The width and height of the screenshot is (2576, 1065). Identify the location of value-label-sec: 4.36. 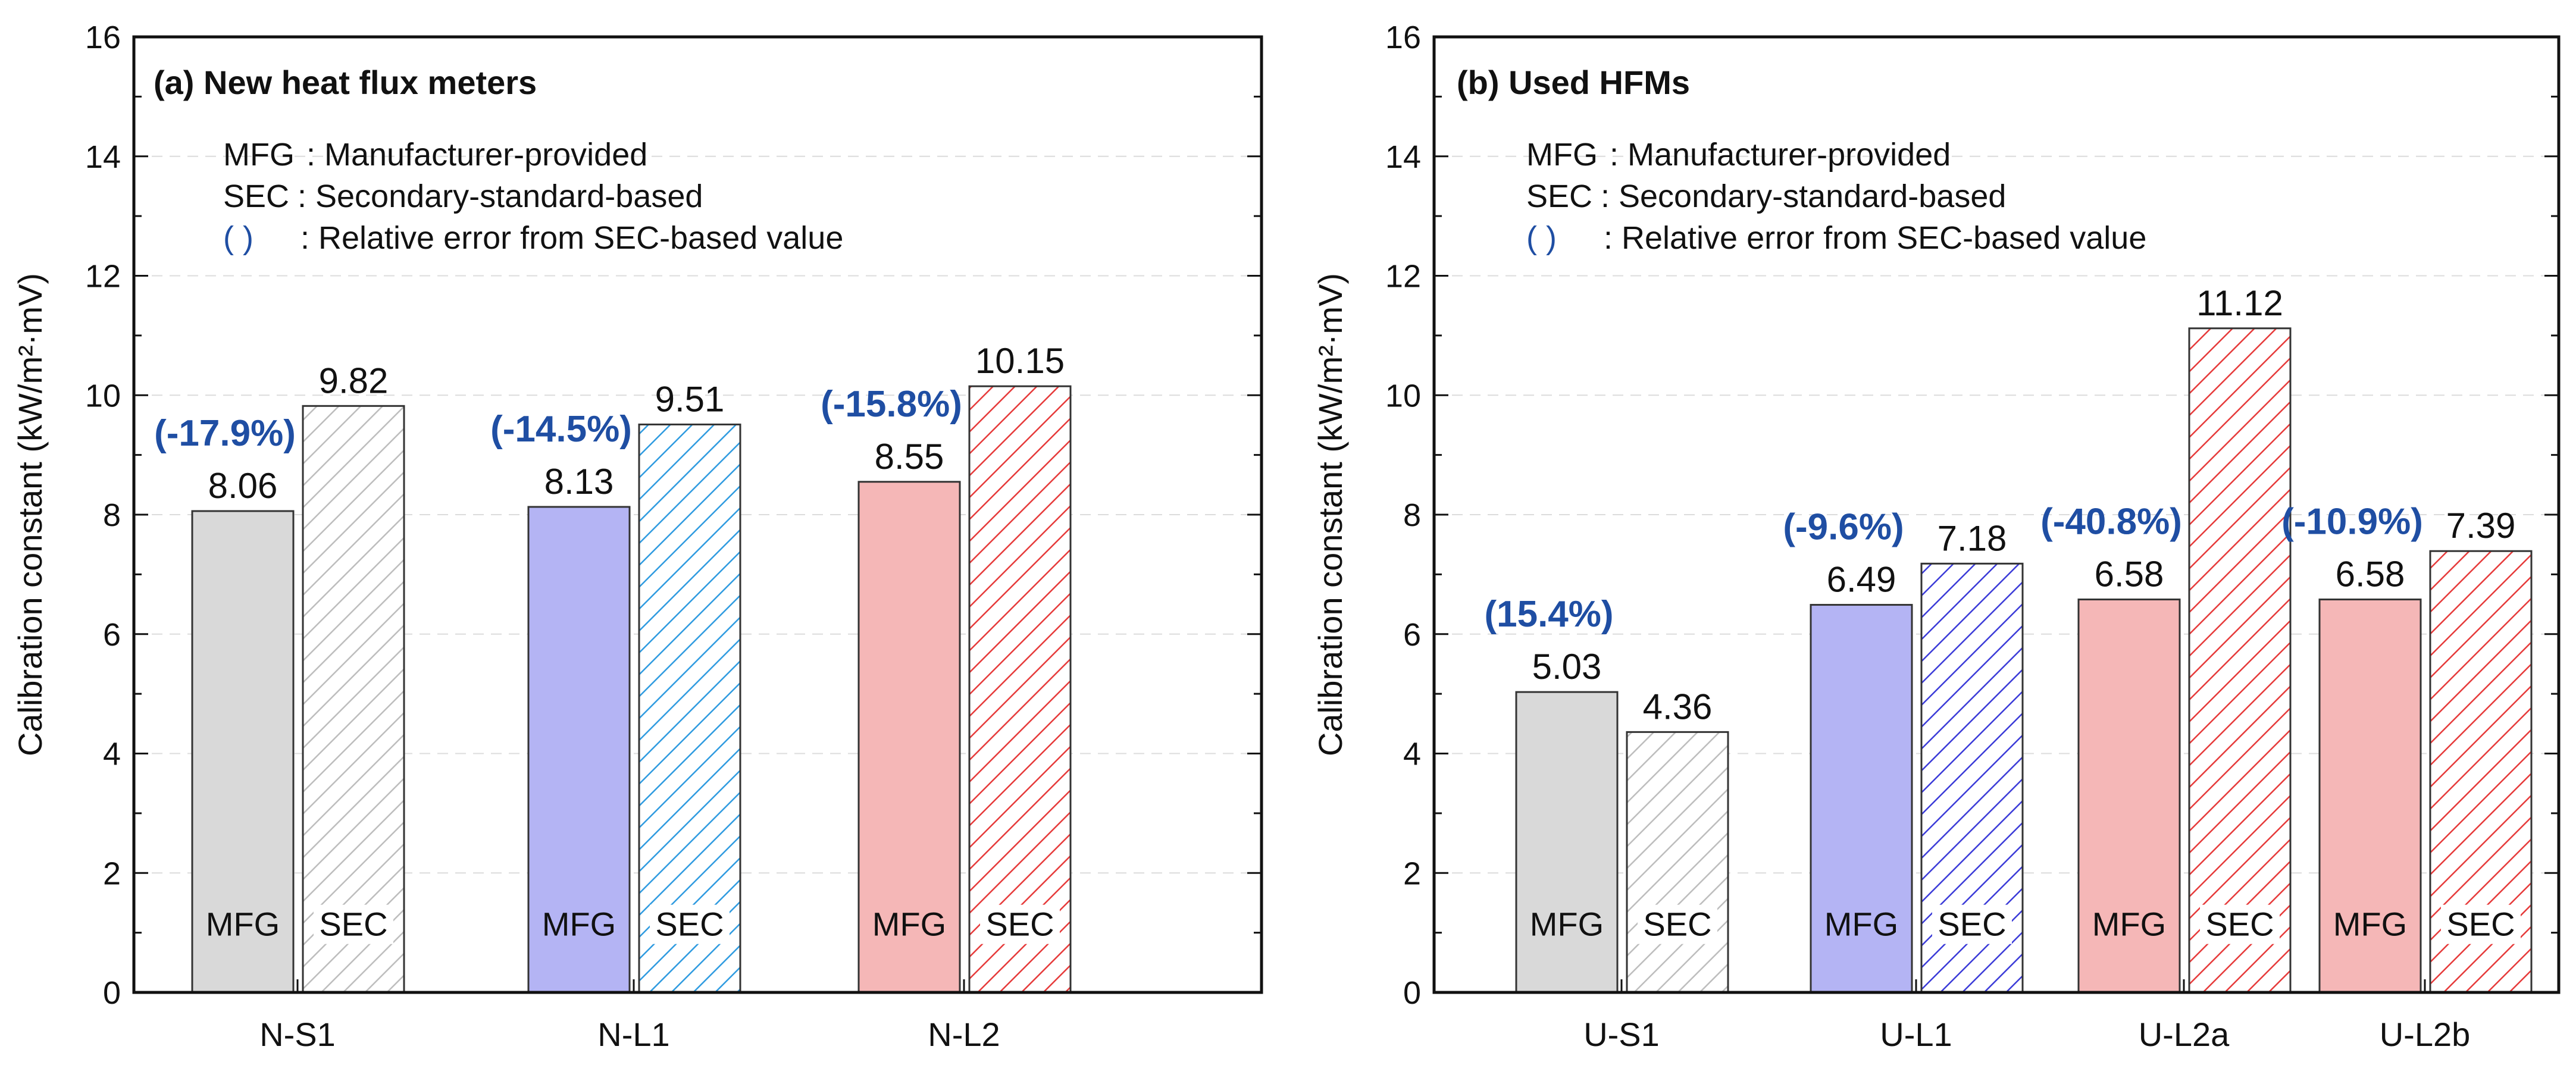
(1678, 706).